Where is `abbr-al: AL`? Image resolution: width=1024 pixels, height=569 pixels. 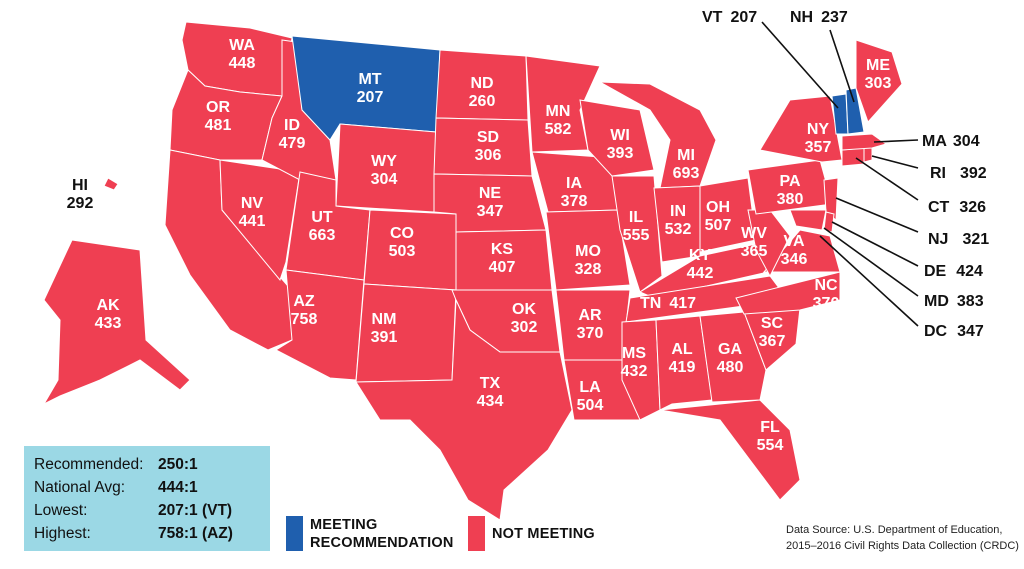
abbr-al: AL is located at coordinates (682, 349).